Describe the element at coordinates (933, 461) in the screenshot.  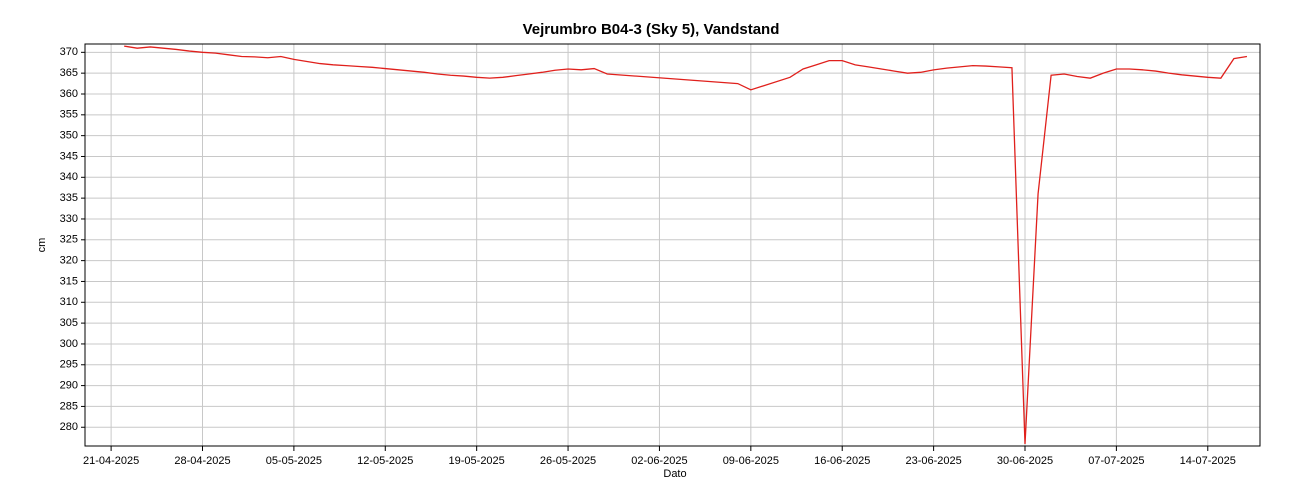
I see `x-tick-label: 23-06-2025` at that location.